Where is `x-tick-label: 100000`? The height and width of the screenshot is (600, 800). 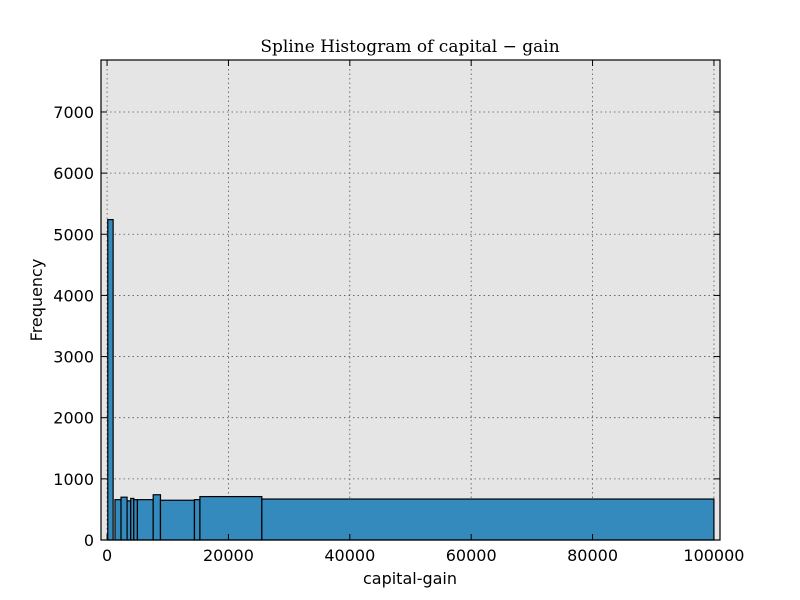 x-tick-label: 100000 is located at coordinates (713, 555).